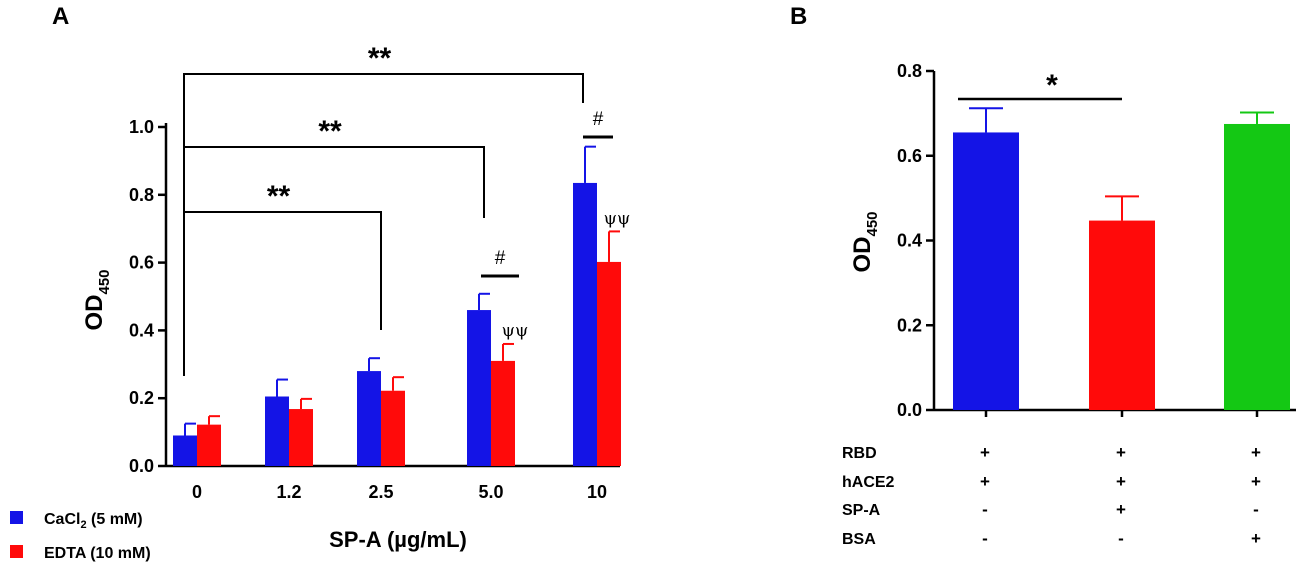 Image resolution: width=1299 pixels, height=569 pixels. Describe the element at coordinates (798, 16) in the screenshot. I see `panel-b-label: B` at that location.